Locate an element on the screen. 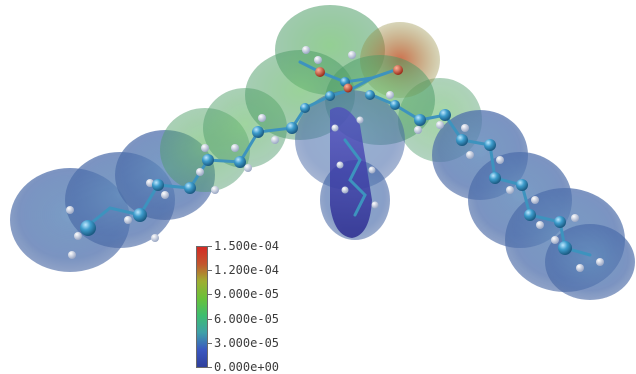  colorbar is located at coordinates (202, 307).